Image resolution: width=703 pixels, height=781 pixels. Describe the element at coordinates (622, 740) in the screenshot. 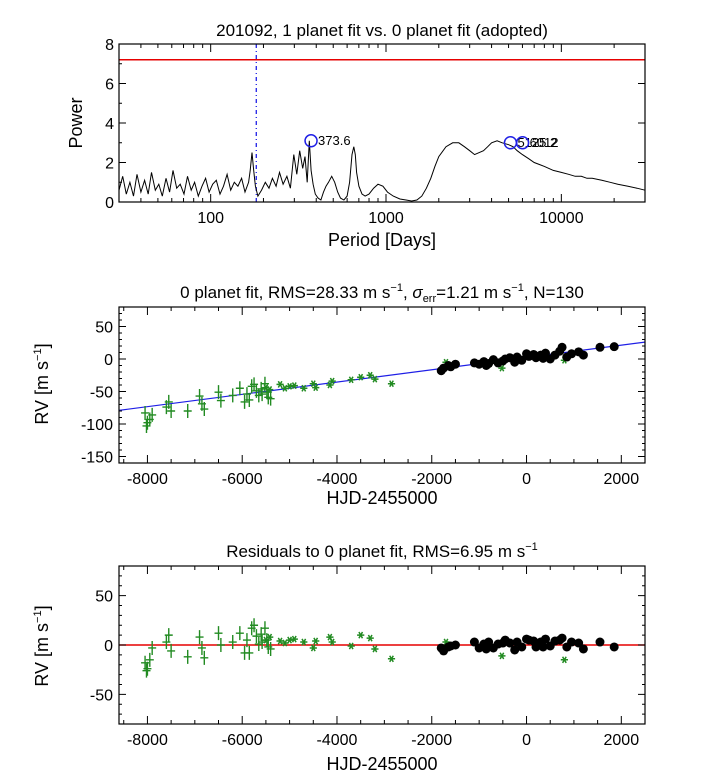

I see `x-tick-label: 2000` at that location.